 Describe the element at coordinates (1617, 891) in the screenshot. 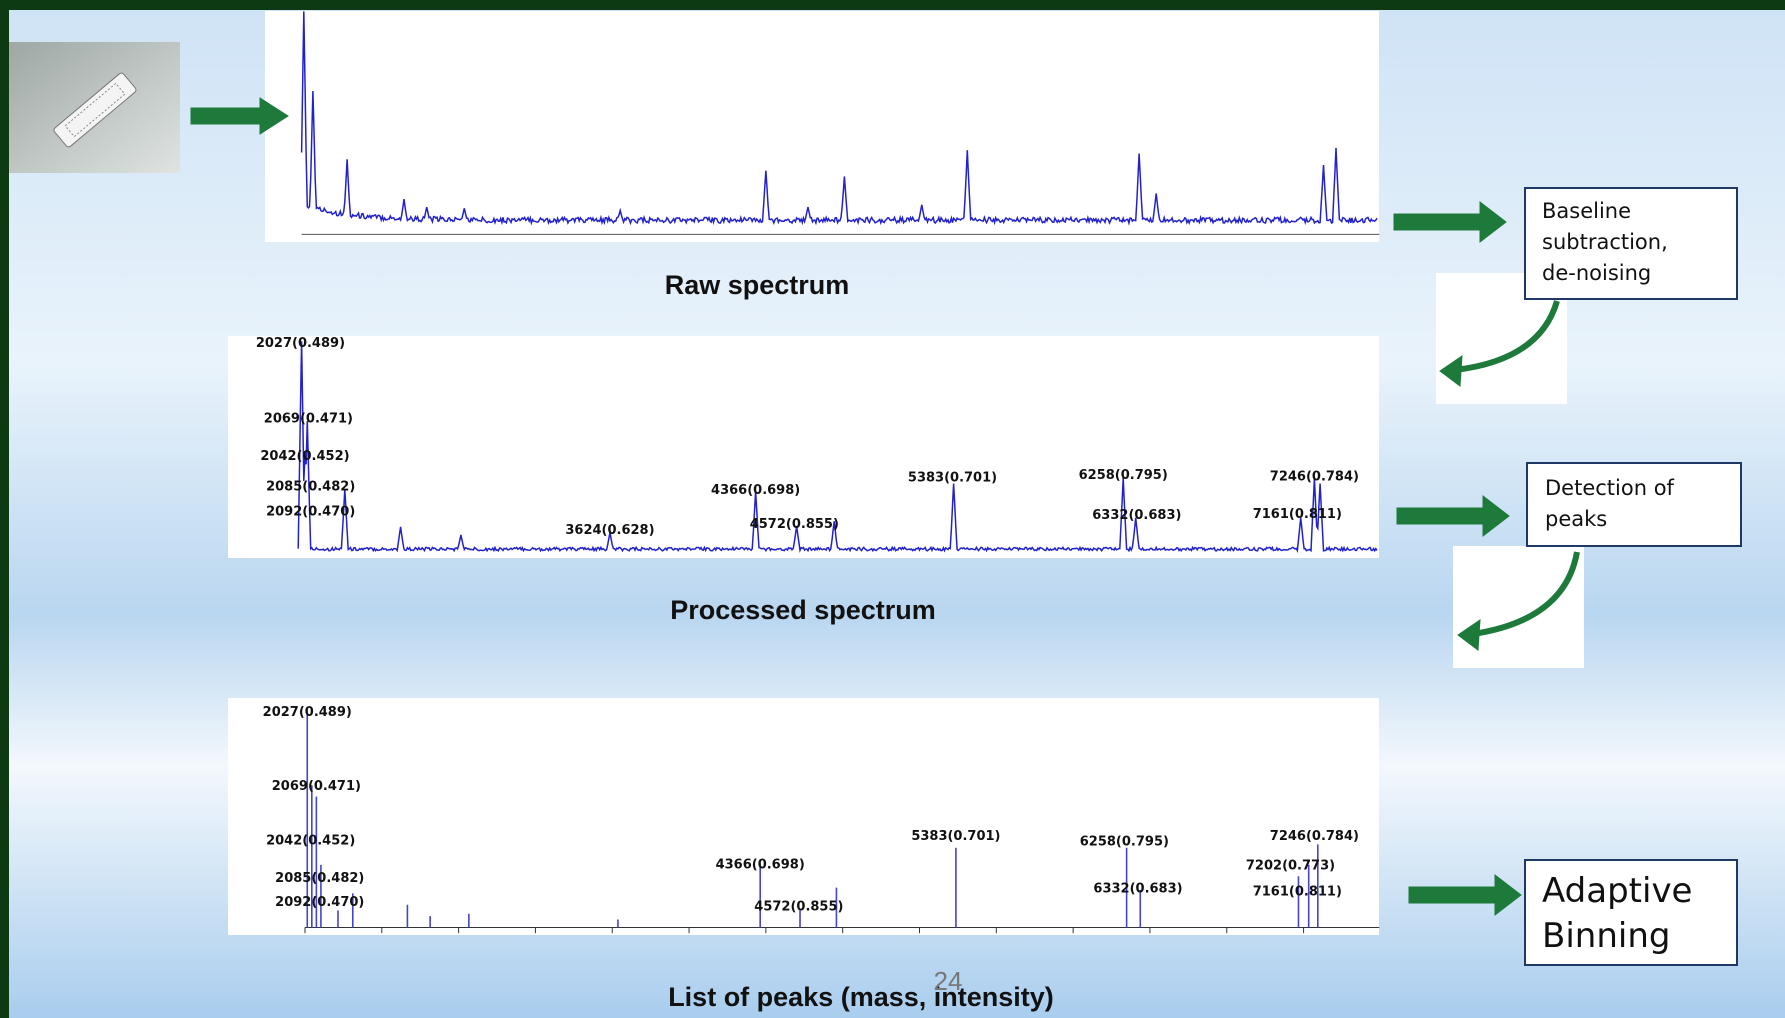

I see `step-text: Adaptive` at that location.